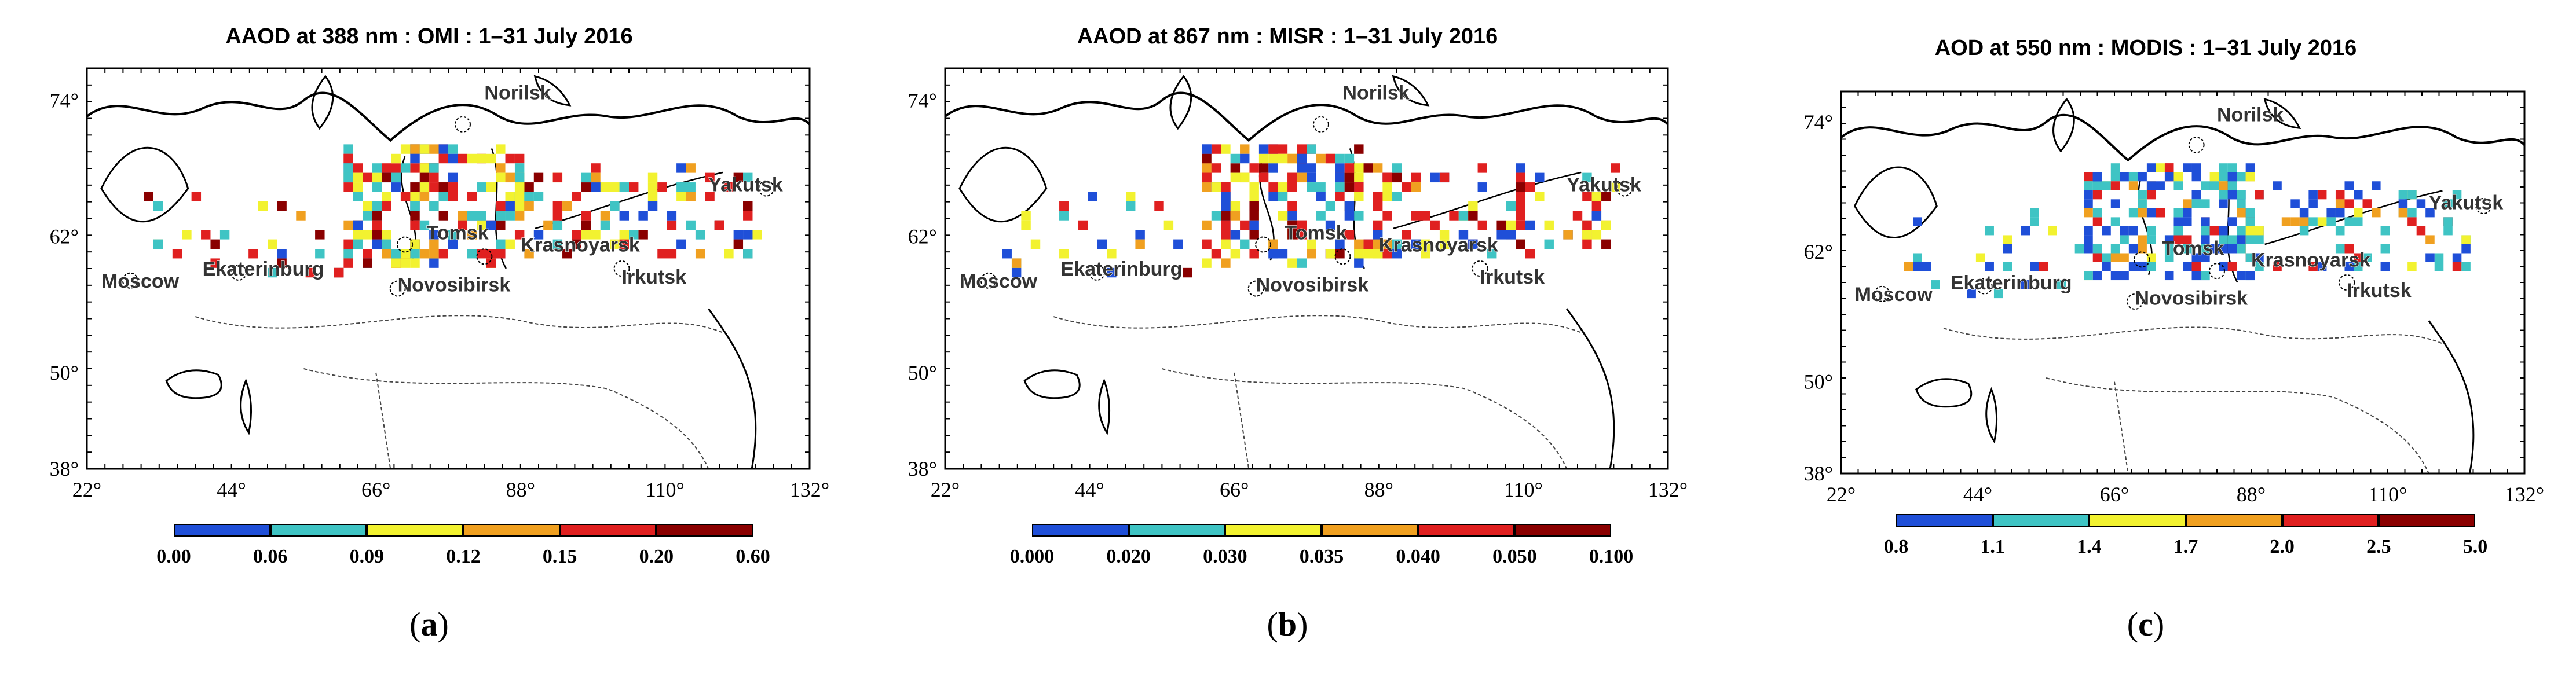 This screenshot has width=2576, height=683. Describe the element at coordinates (231, 490) in the screenshot. I see `lon-tick-label: 44°` at that location.